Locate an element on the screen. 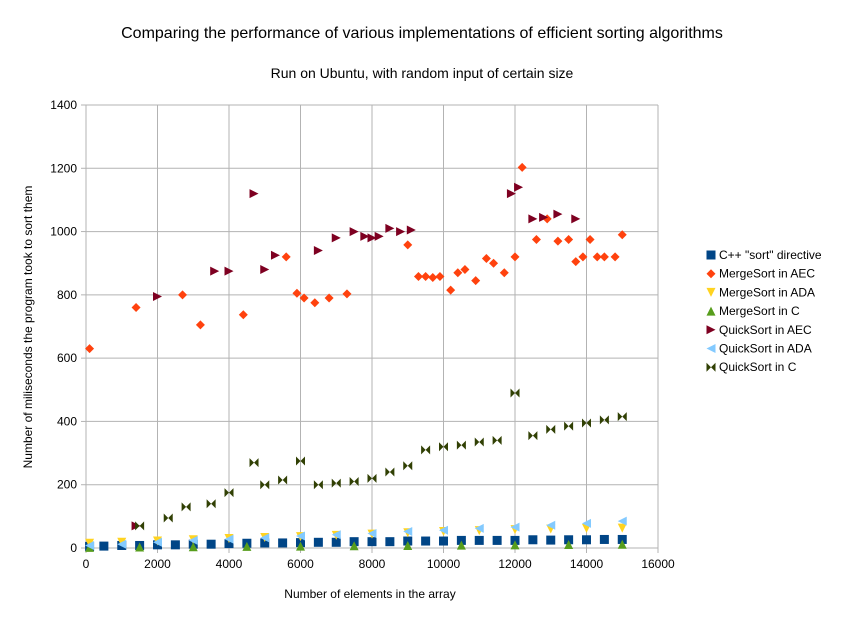 The image size is (844, 626). legend-entry-label: MergeSort in ADA is located at coordinates (767, 292).